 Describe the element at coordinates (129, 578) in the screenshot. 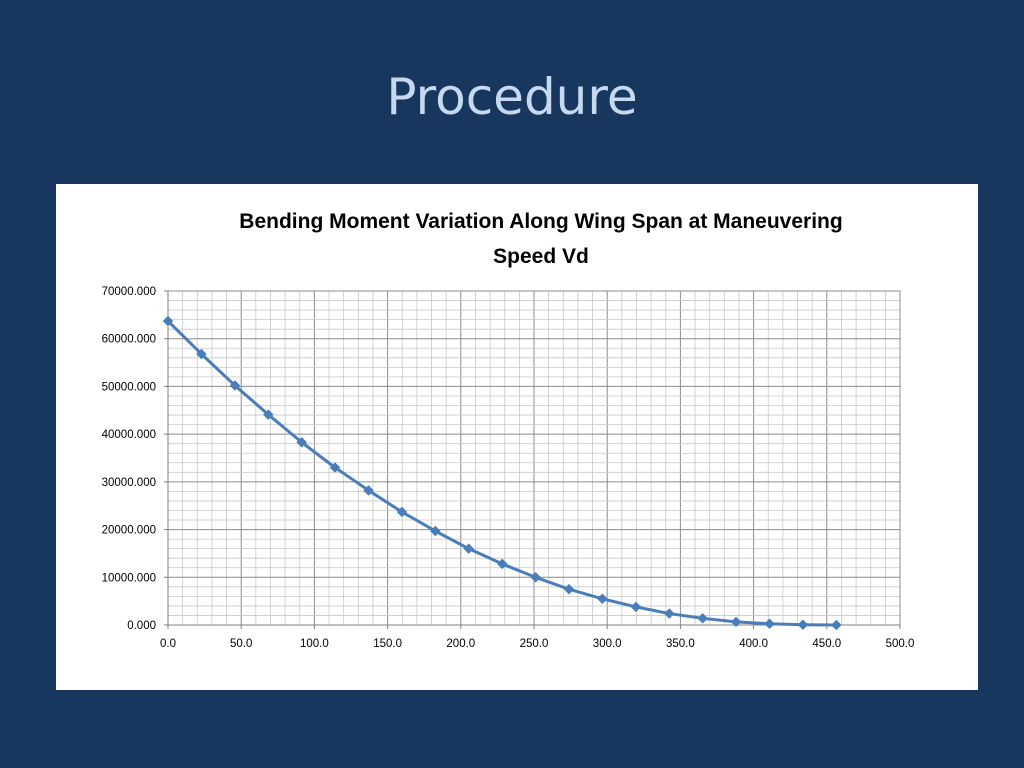

I see `y-tick-label: 10000.000` at that location.